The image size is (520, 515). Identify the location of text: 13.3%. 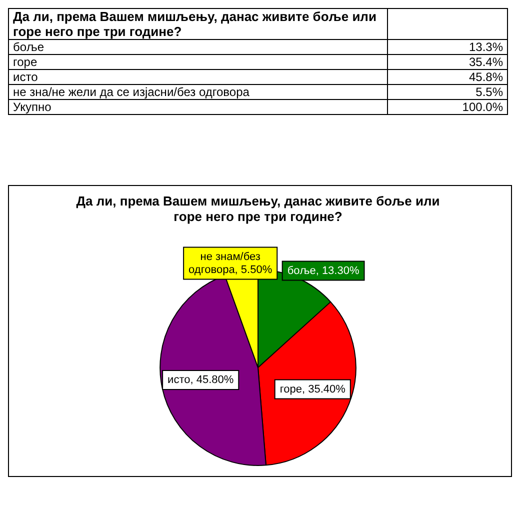
(448, 47).